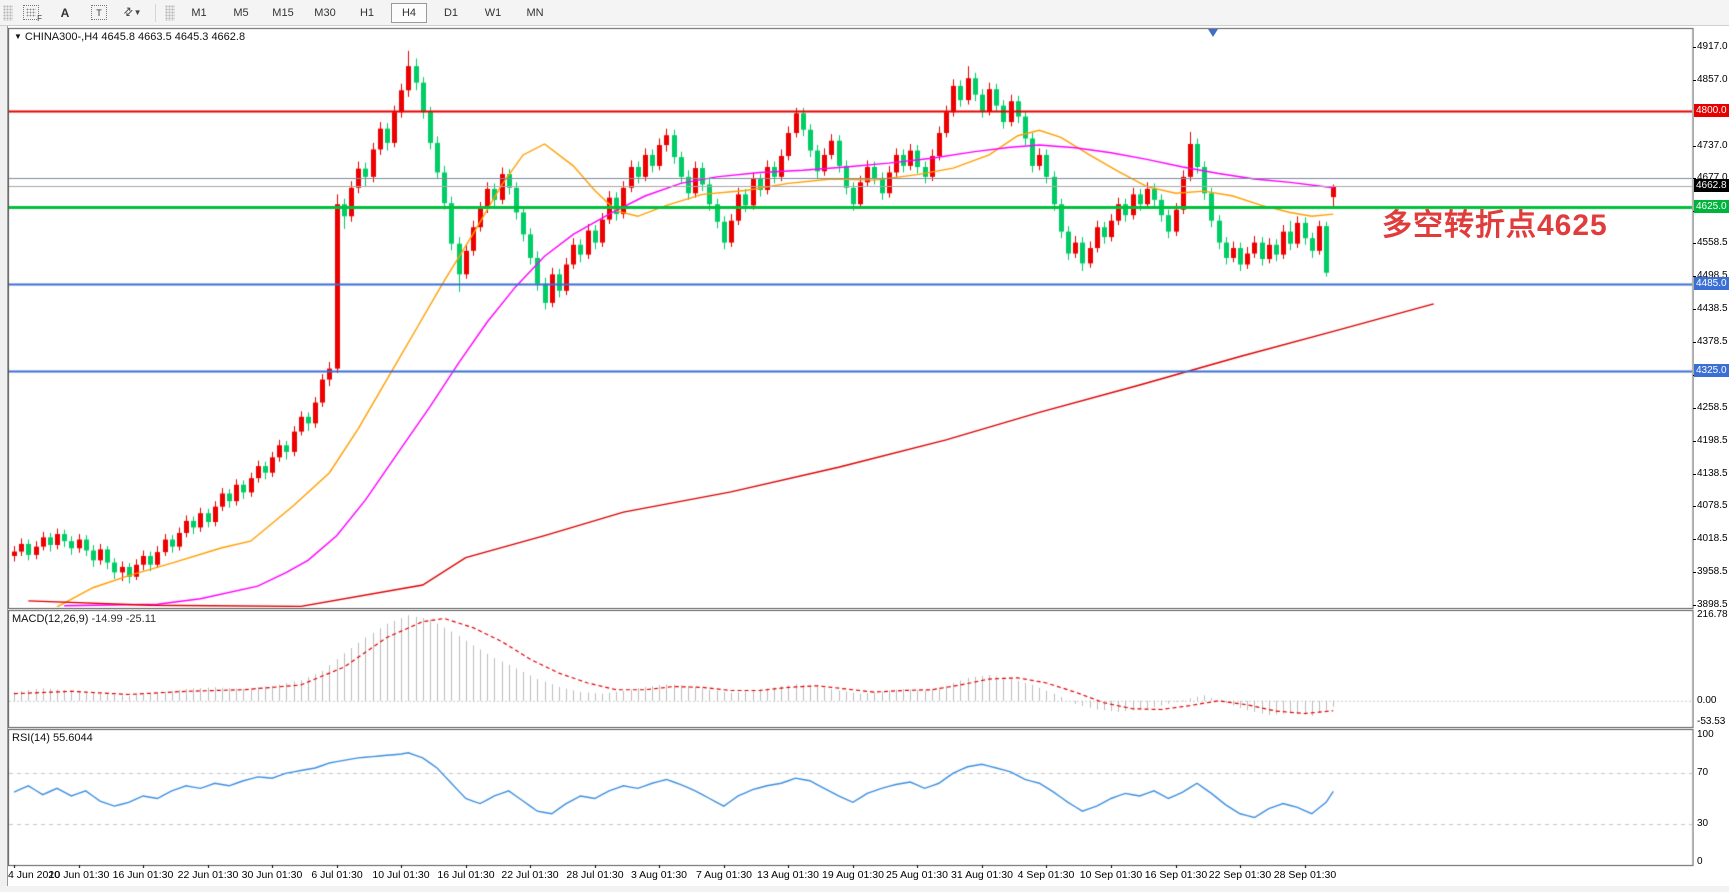 The image size is (1729, 892). Describe the element at coordinates (1710, 242) in the screenshot. I see `price-tick: 4558.5` at that location.